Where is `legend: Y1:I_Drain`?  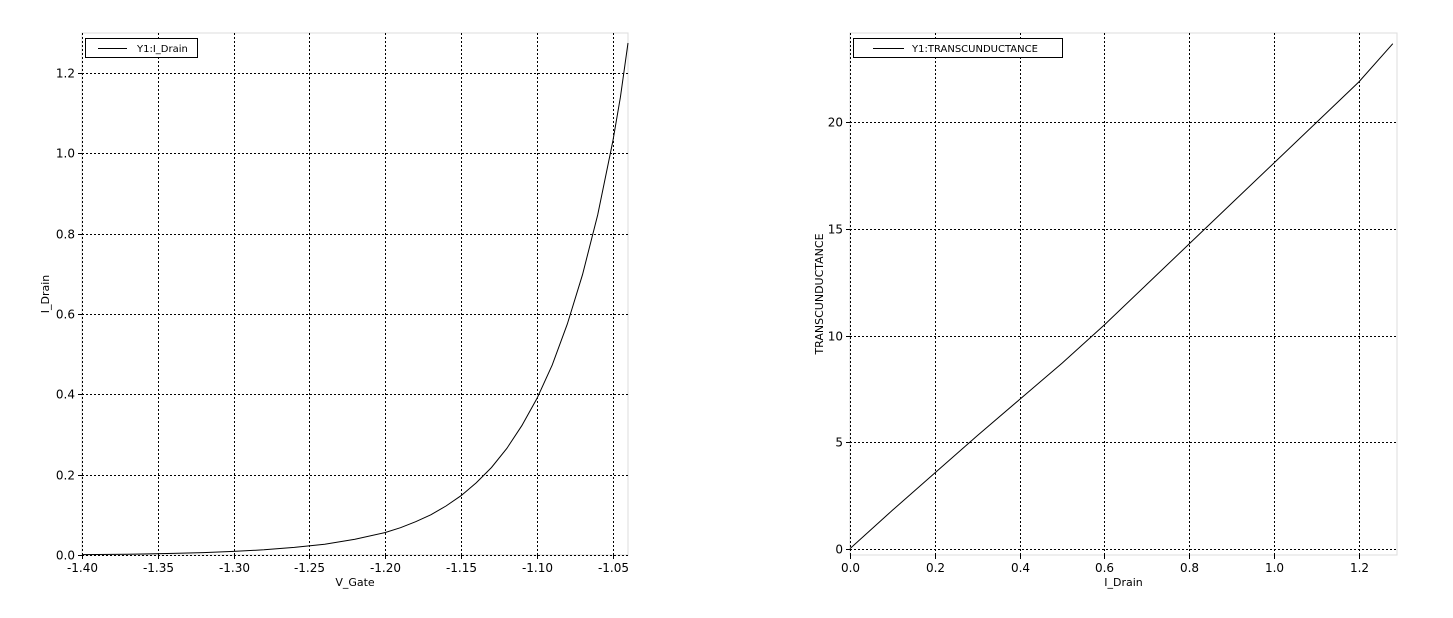
legend: Y1:I_Drain is located at coordinates (141, 48).